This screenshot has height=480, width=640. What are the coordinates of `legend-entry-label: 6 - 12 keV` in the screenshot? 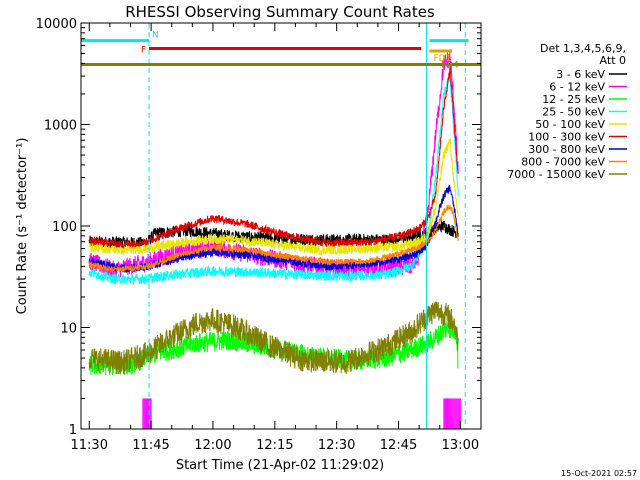 It's located at (577, 87).